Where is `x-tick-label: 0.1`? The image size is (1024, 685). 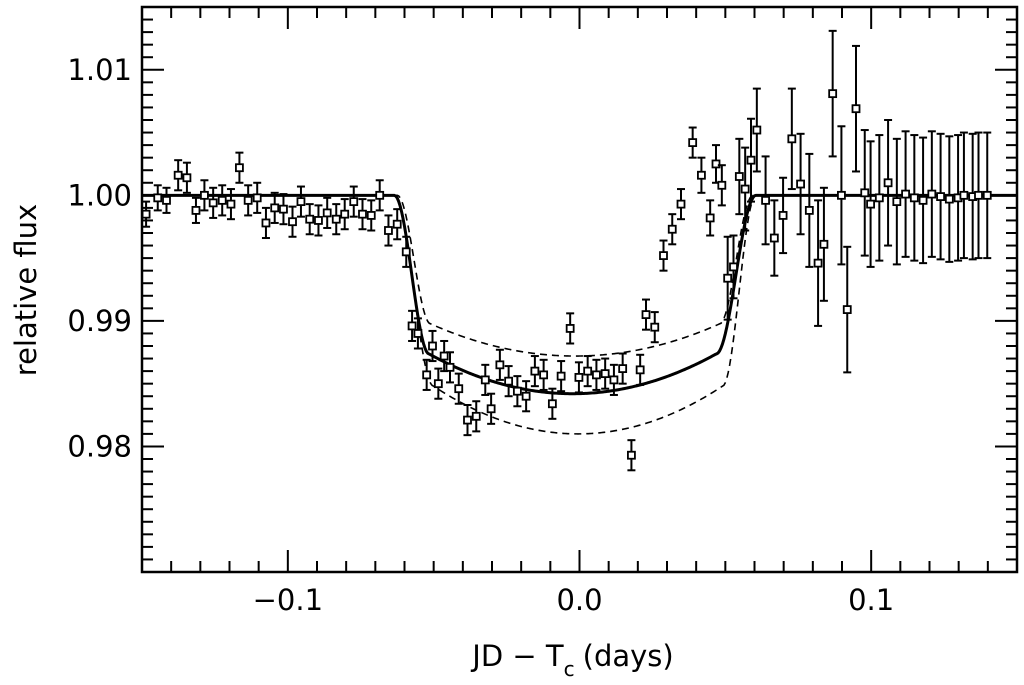 x-tick-label: 0.1 is located at coordinates (871, 600).